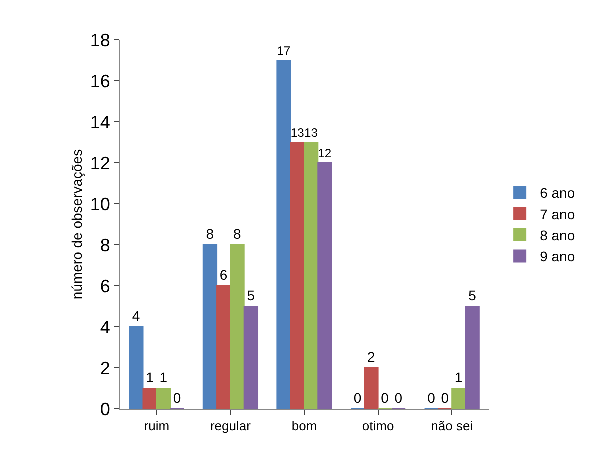  What do you see at coordinates (77, 224) in the screenshot?
I see `y-axis-title: número de observações` at bounding box center [77, 224].